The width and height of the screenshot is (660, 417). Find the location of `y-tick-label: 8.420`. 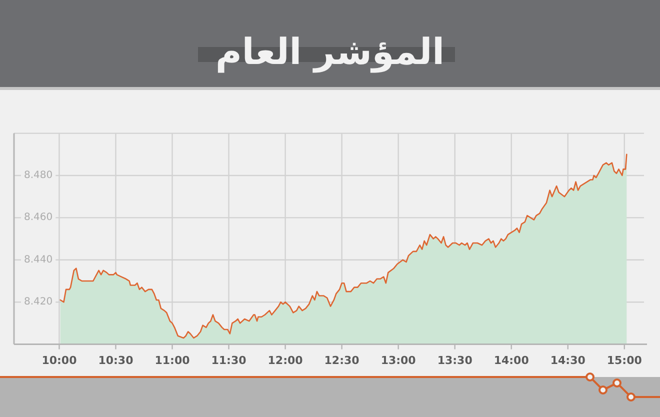

y-tick-label: 8.420 is located at coordinates (38, 302).